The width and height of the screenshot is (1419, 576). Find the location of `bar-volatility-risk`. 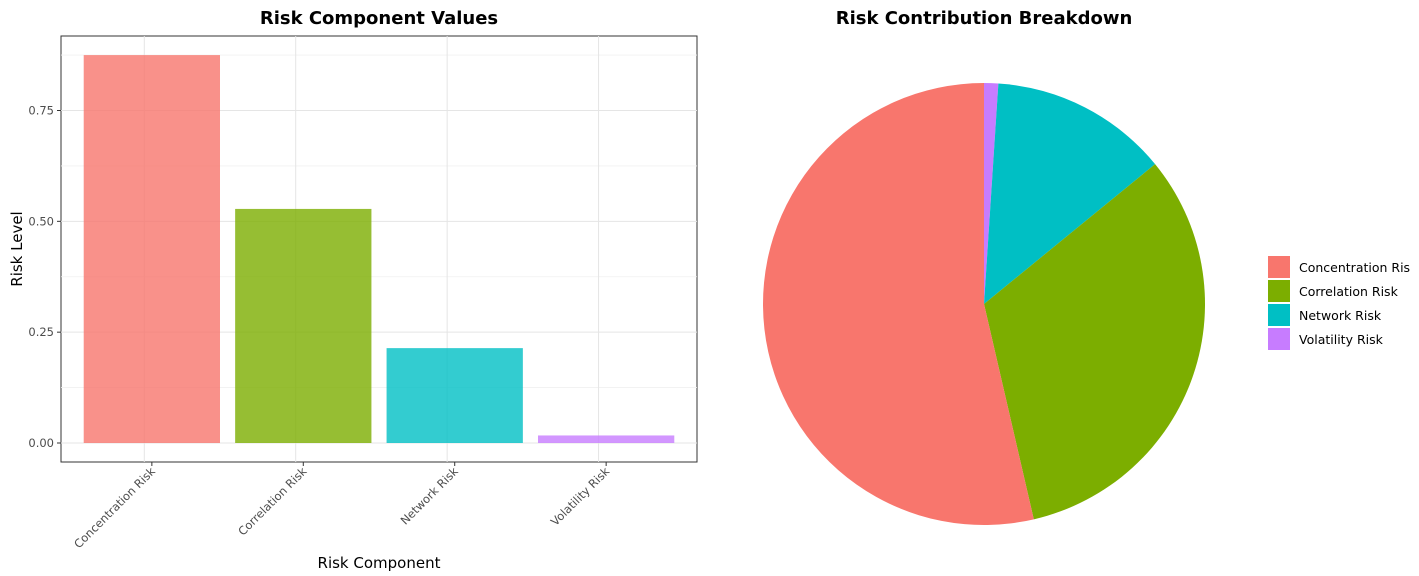

bar-volatility-risk is located at coordinates (606, 439).